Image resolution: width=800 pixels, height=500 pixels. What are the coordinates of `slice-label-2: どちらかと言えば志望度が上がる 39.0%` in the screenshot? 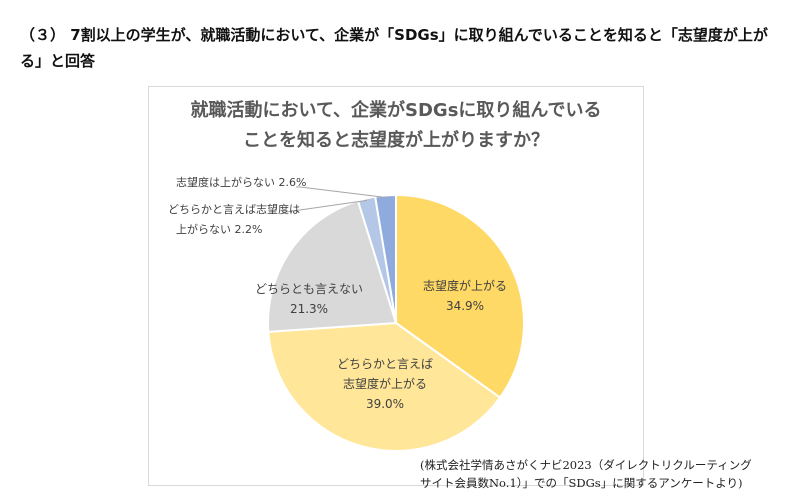 It's located at (385, 384).